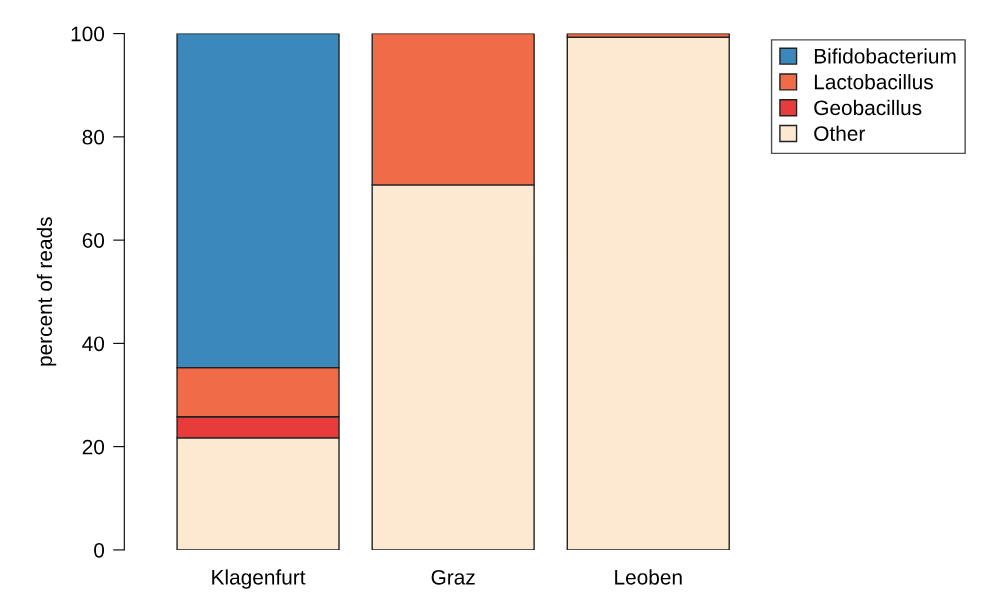  I want to click on y-tick-label: 80, so click(93, 137).